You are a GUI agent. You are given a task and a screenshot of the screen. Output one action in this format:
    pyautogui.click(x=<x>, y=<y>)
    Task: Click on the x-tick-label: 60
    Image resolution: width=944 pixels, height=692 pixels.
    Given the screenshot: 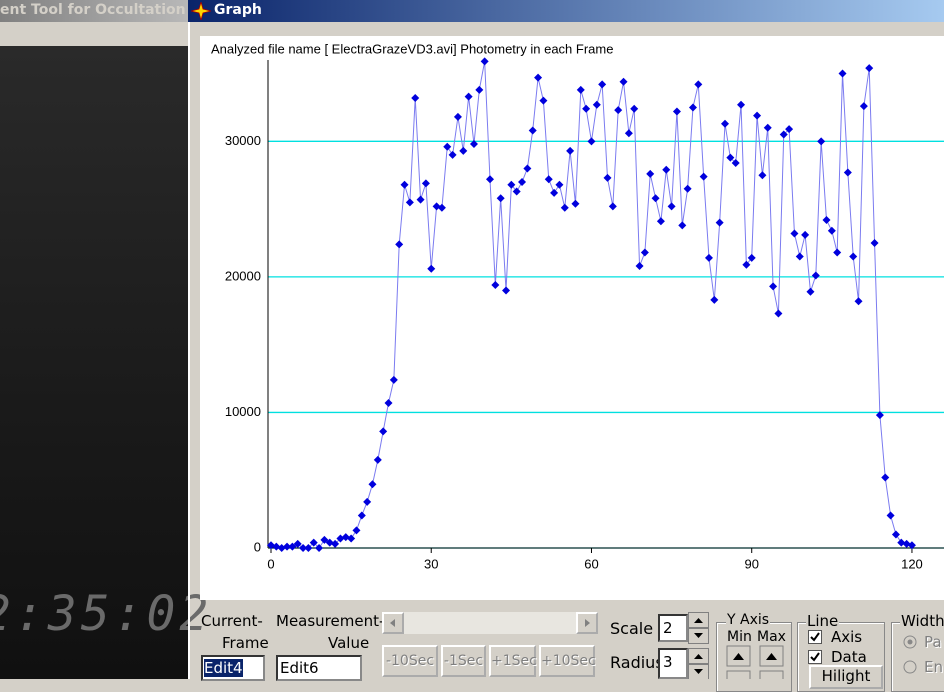 What is the action you would take?
    pyautogui.click(x=591, y=563)
    